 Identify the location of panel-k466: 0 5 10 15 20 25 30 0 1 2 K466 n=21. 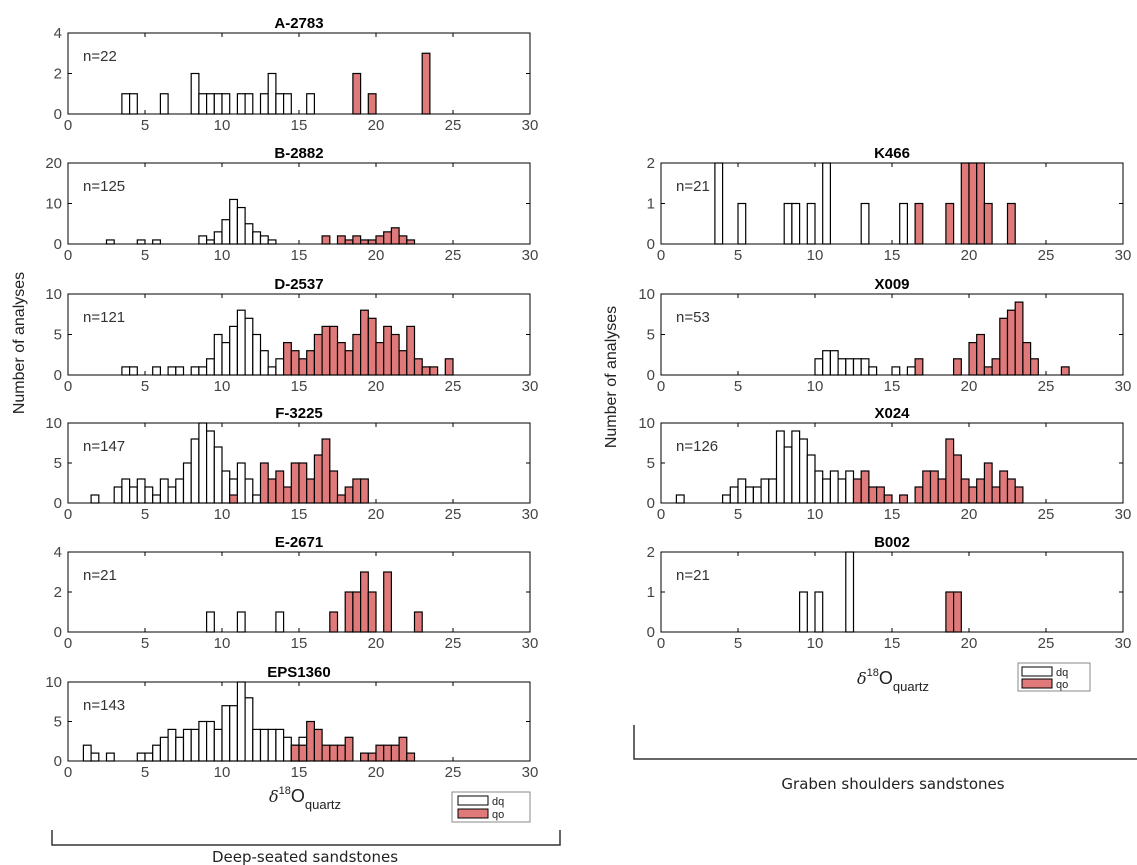
(889, 204).